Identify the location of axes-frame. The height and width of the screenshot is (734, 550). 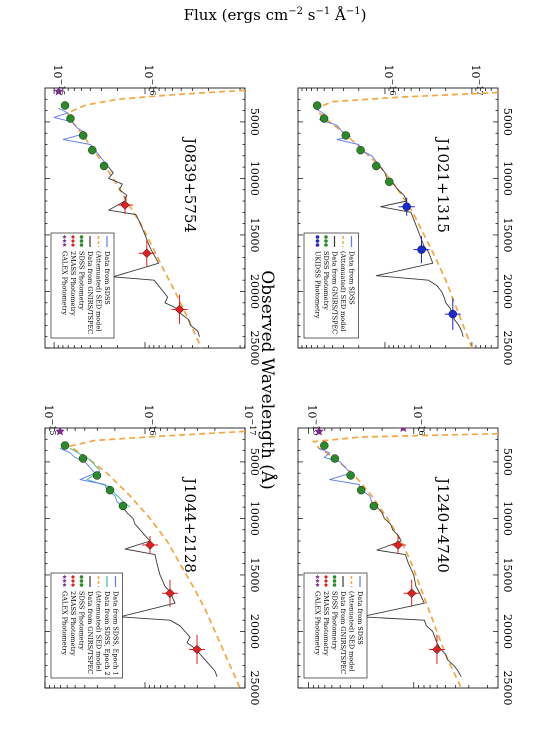
(398, 218).